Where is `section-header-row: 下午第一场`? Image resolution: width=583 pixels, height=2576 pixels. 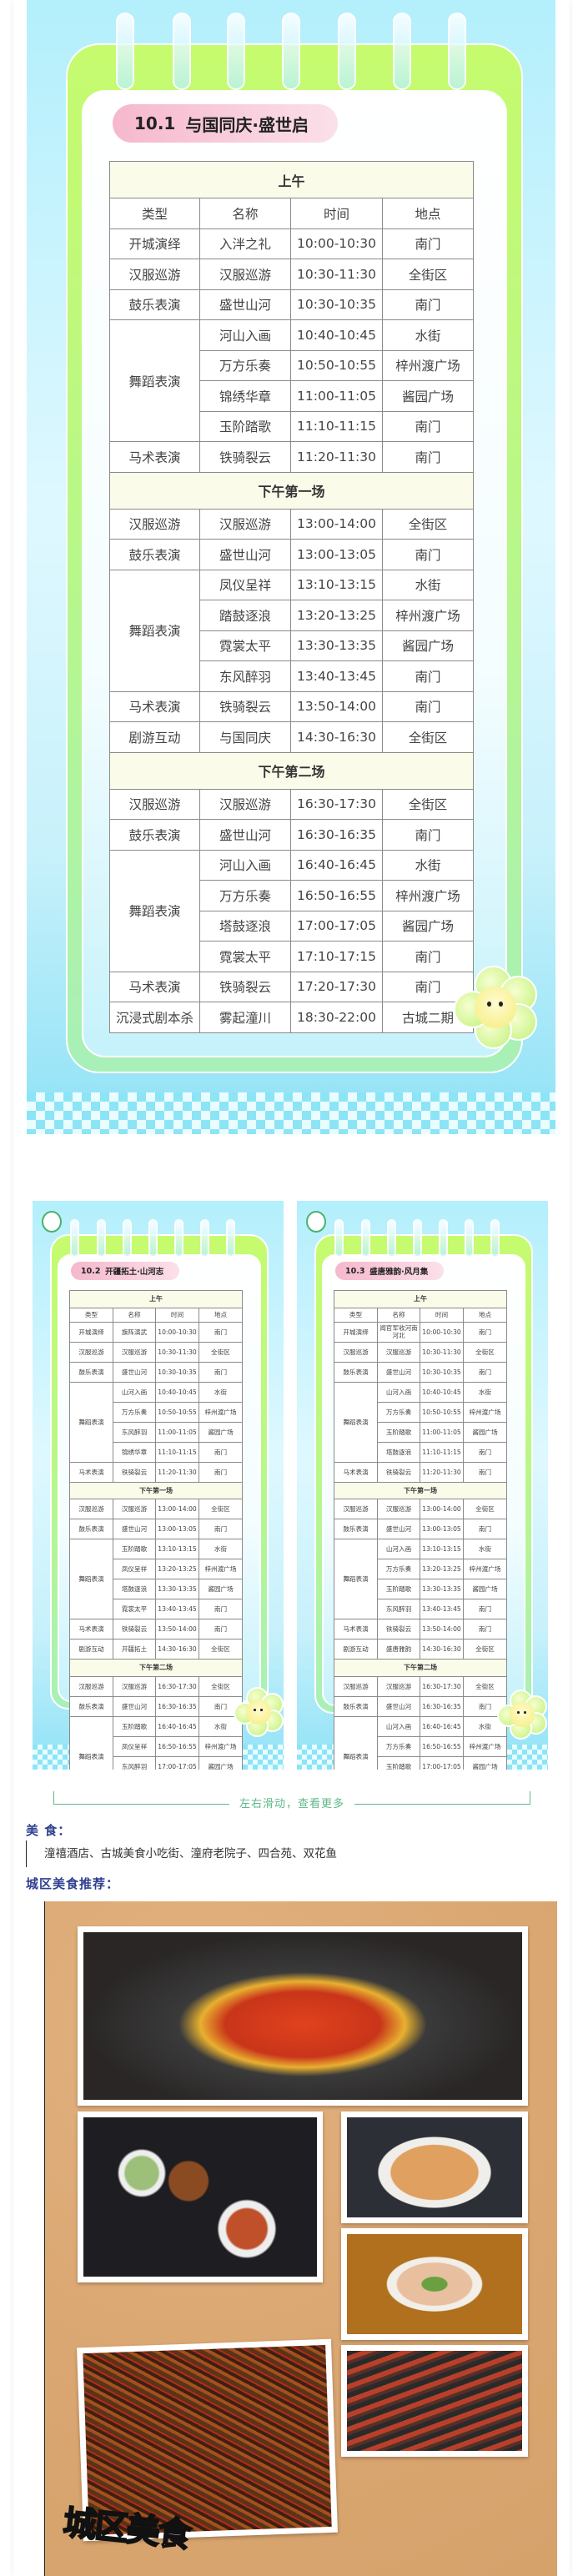 section-header-row: 下午第一场 is located at coordinates (291, 490).